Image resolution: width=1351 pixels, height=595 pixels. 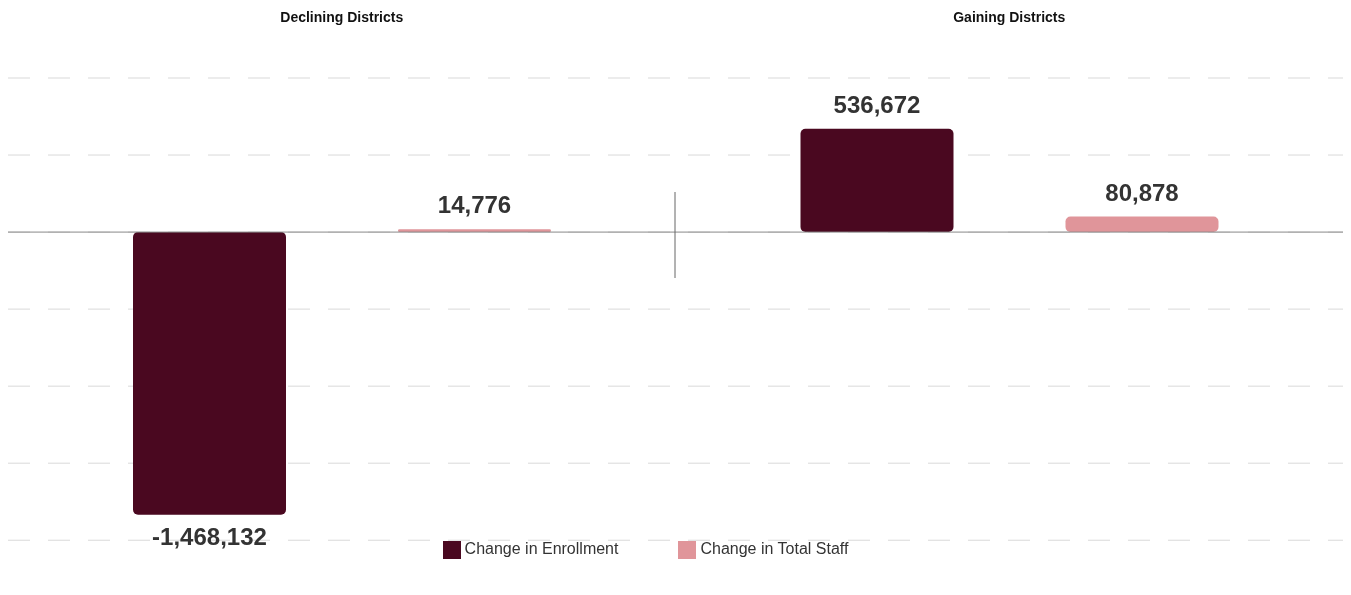 What do you see at coordinates (774, 549) in the screenshot?
I see `legend-label: Change in Total Staff` at bounding box center [774, 549].